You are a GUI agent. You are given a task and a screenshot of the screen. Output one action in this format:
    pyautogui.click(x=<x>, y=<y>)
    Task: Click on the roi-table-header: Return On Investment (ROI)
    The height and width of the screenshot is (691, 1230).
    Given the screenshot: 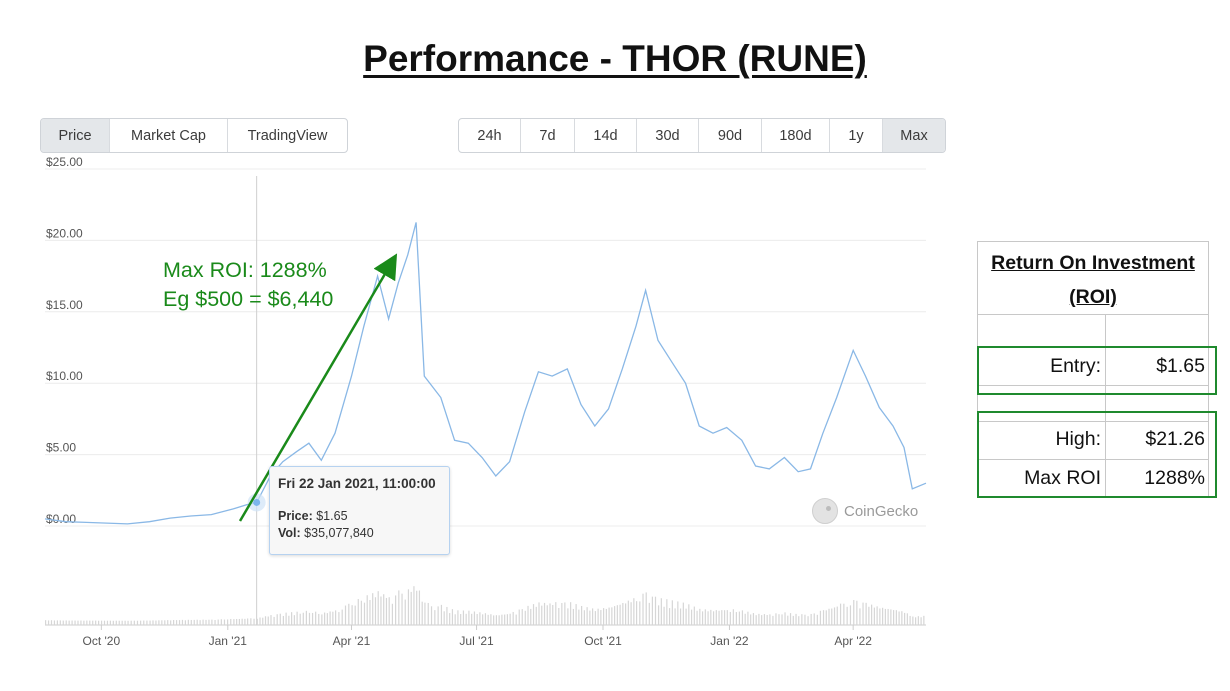 What is the action you would take?
    pyautogui.click(x=1093, y=278)
    